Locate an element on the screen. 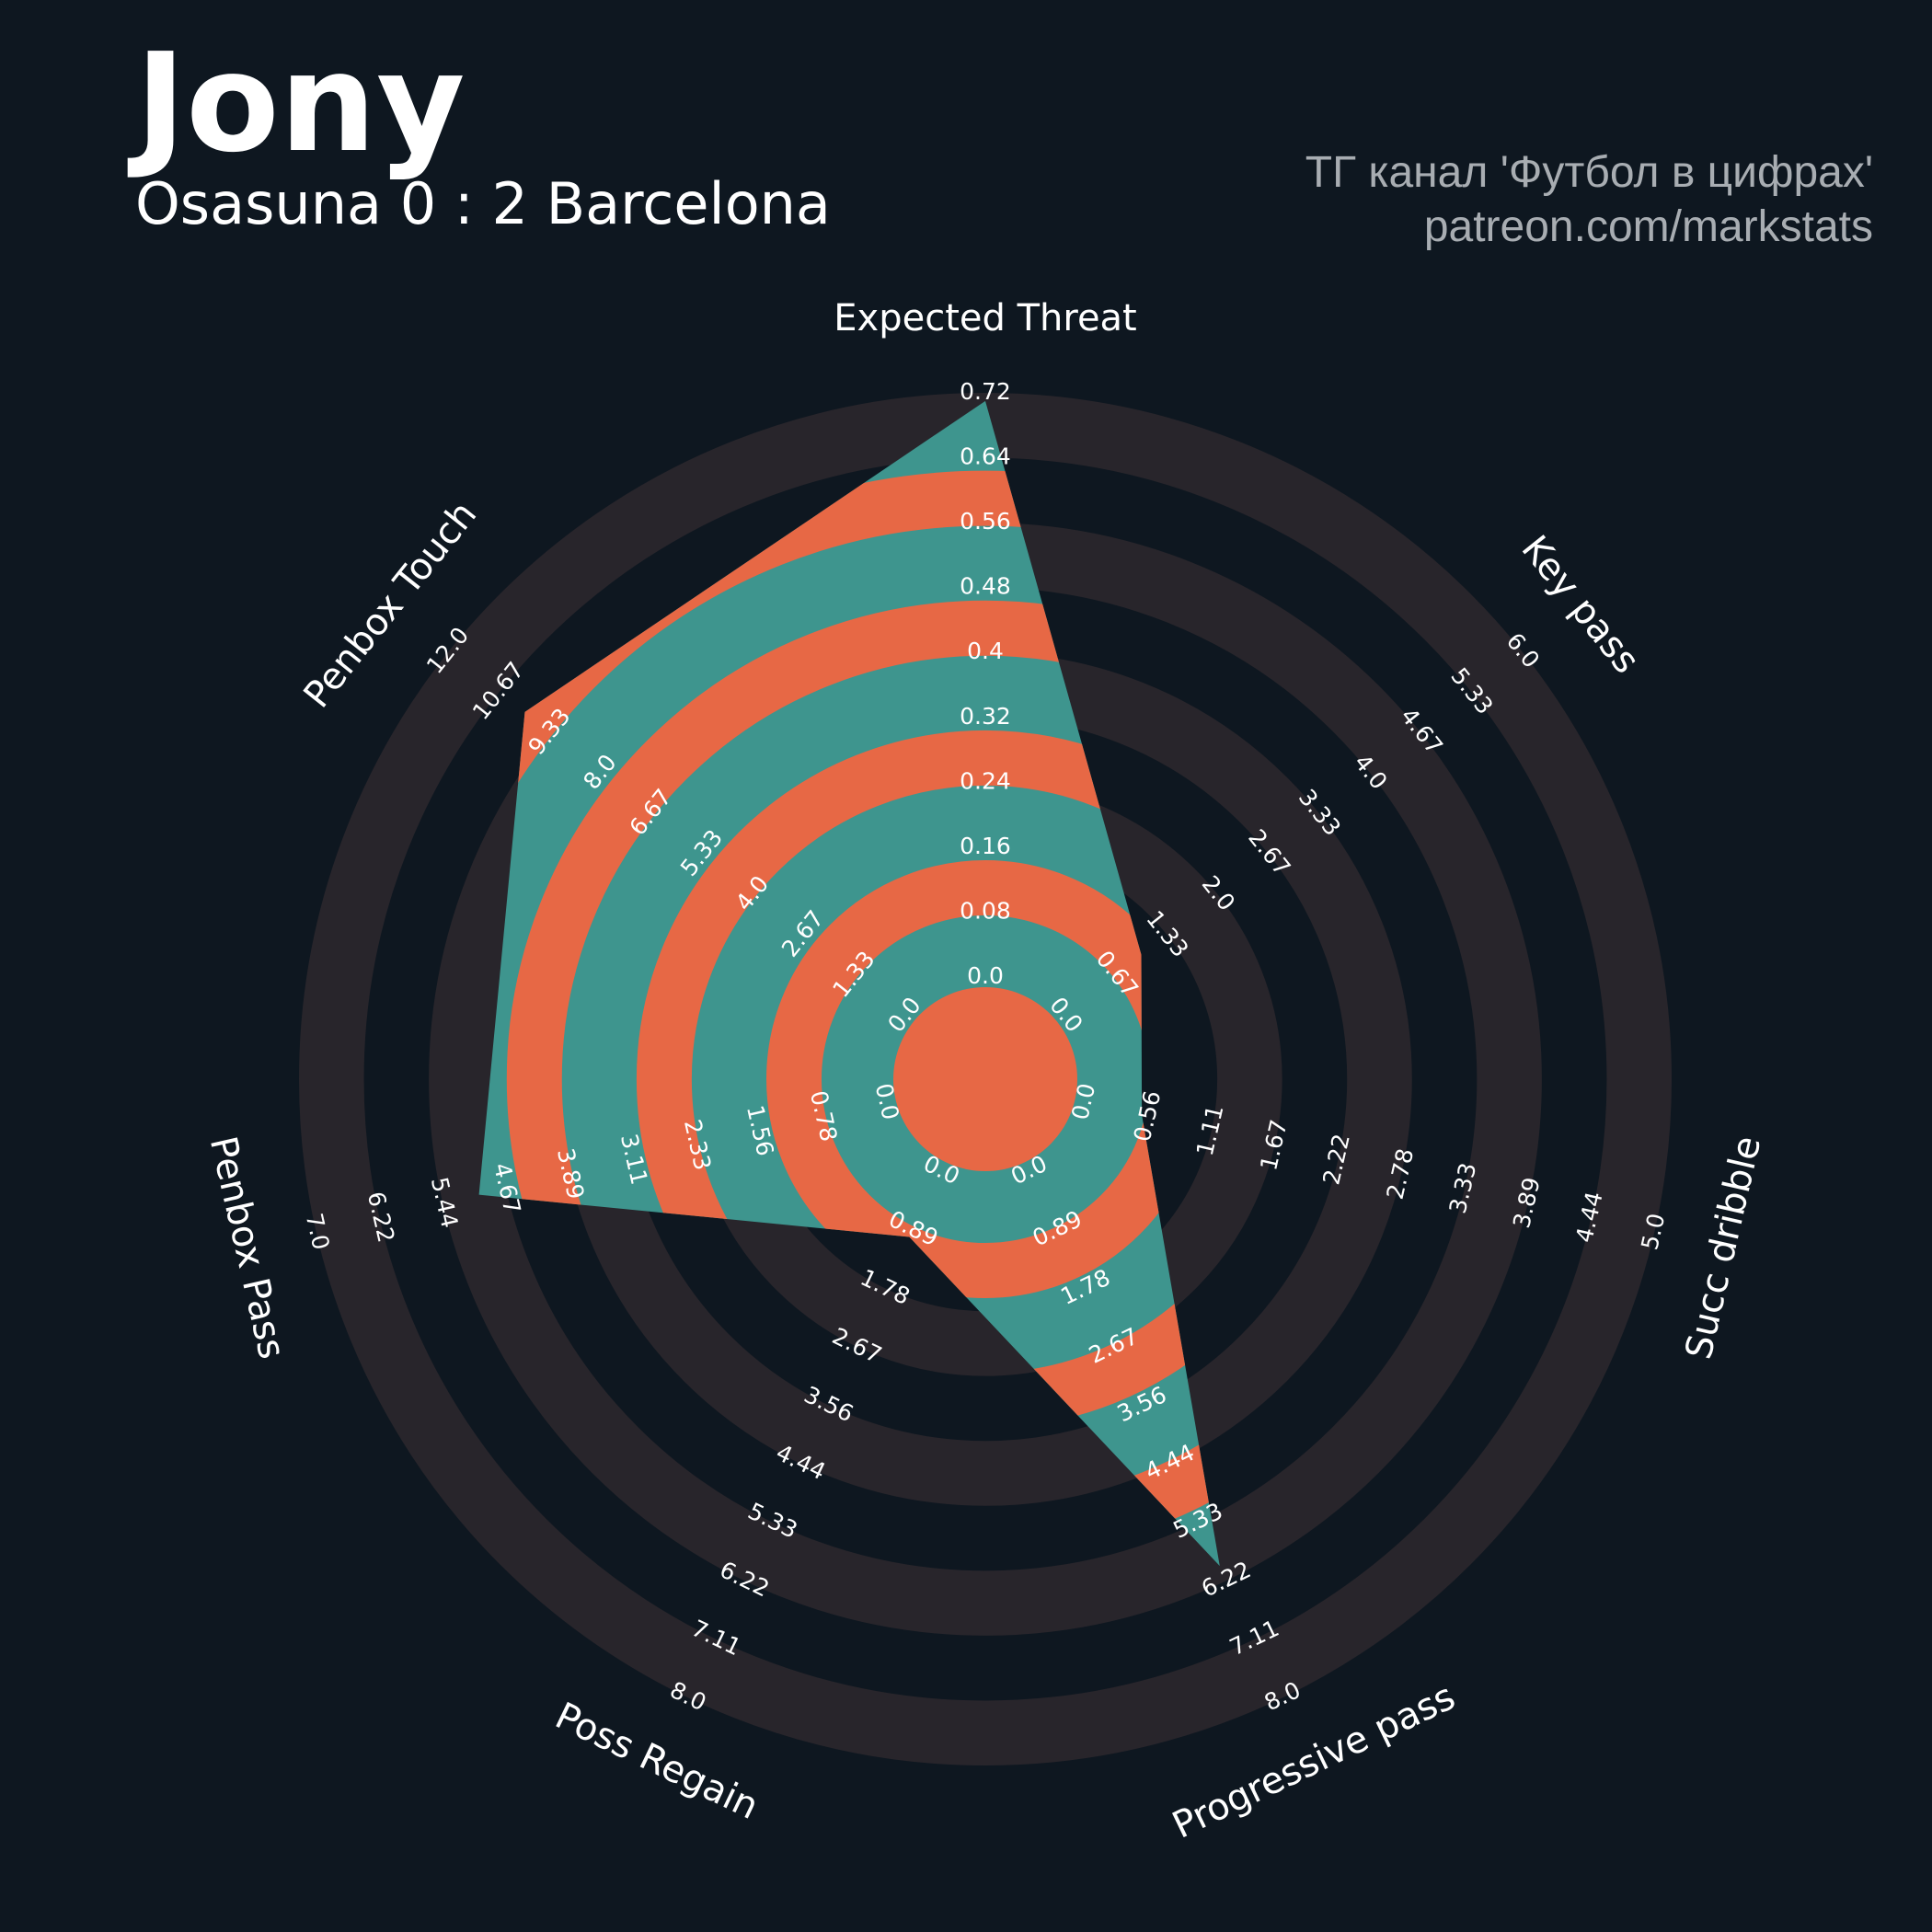 This screenshot has height=1932, width=1932. tick-label: 0.08 is located at coordinates (985, 910).